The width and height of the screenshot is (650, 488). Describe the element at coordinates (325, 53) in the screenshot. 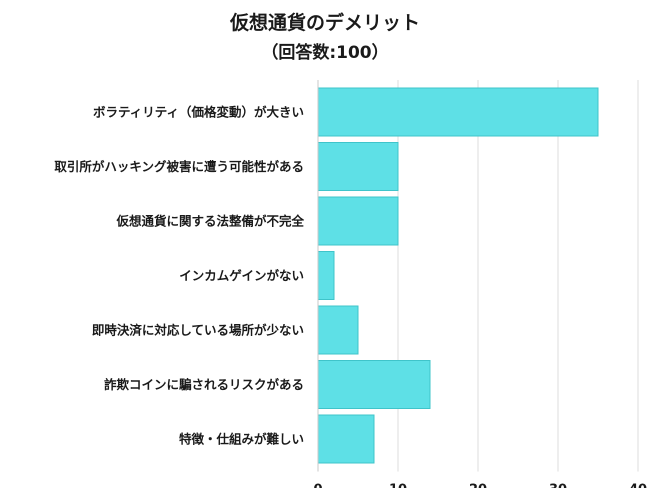

I see `chart-subtitle: （回答数:100）` at that location.